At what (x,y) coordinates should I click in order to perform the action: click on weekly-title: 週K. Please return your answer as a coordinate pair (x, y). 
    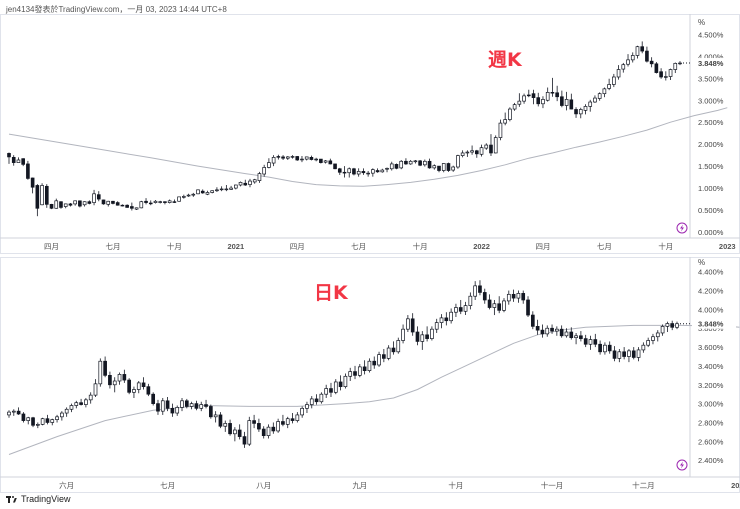
    Looking at the image, I should click on (505, 60).